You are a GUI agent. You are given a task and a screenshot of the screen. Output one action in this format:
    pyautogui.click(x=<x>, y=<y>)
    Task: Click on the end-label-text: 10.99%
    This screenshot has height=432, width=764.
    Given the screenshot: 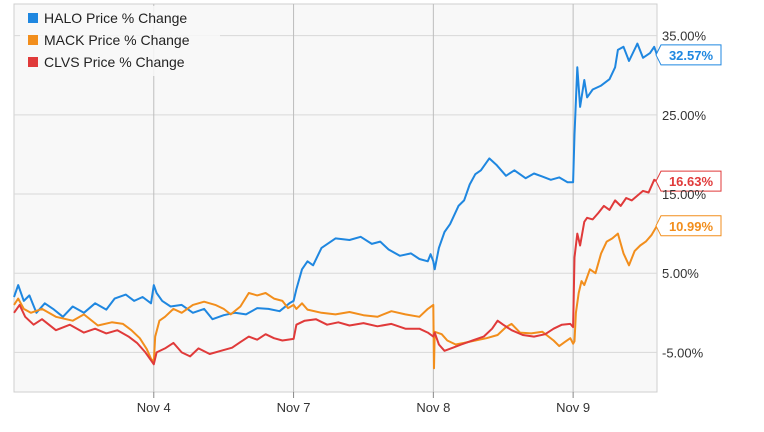 What is the action you would take?
    pyautogui.click(x=691, y=226)
    